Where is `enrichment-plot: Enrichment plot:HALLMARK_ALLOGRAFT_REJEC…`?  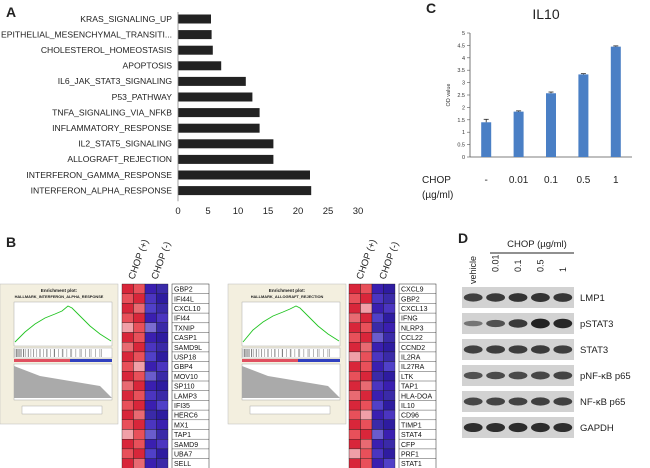 enrichment-plot: Enrichment plot:HALLMARK_ALLOGRAFT_REJEC… is located at coordinates (287, 354).